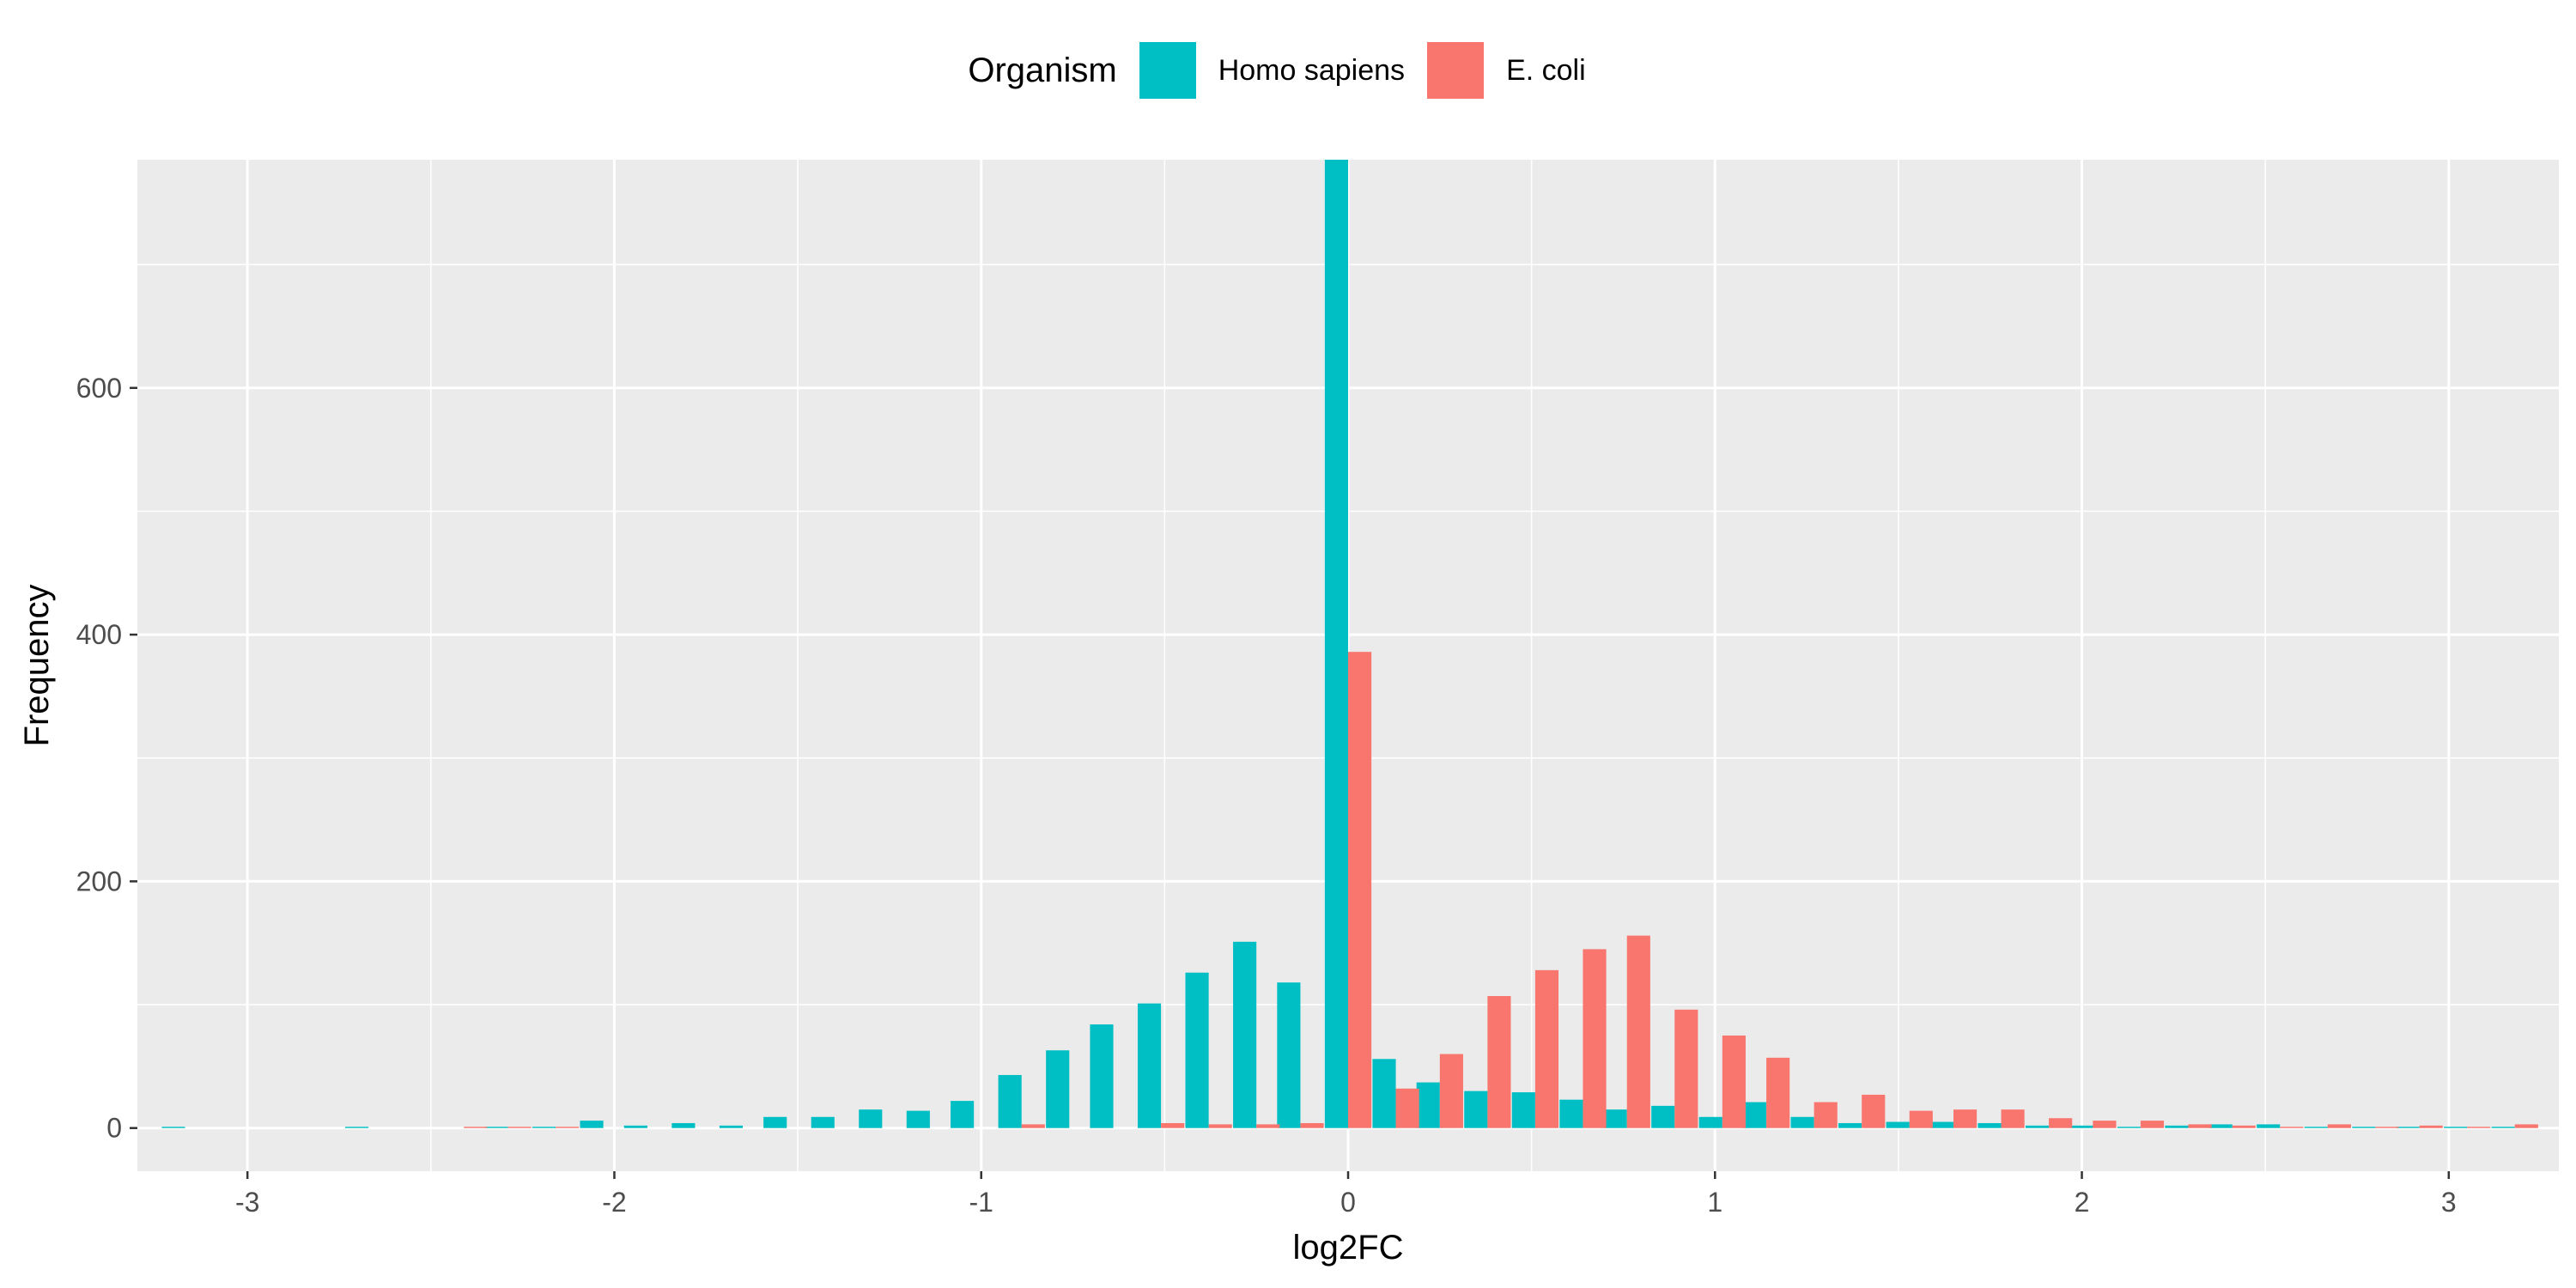 Image resolution: width=2576 pixels, height=1288 pixels. What do you see at coordinates (2082, 1202) in the screenshot?
I see `x-tick-label: 2` at bounding box center [2082, 1202].